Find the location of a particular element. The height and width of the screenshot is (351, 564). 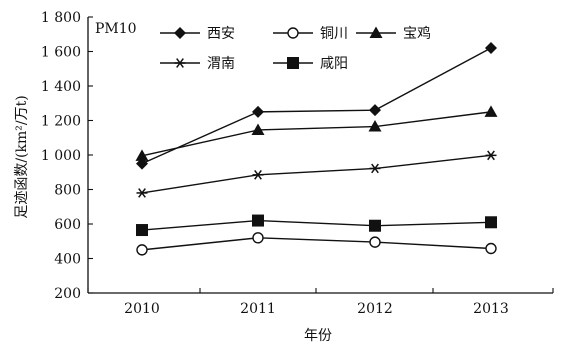

y-tick-label: 1 800 is located at coordinates (61, 18).